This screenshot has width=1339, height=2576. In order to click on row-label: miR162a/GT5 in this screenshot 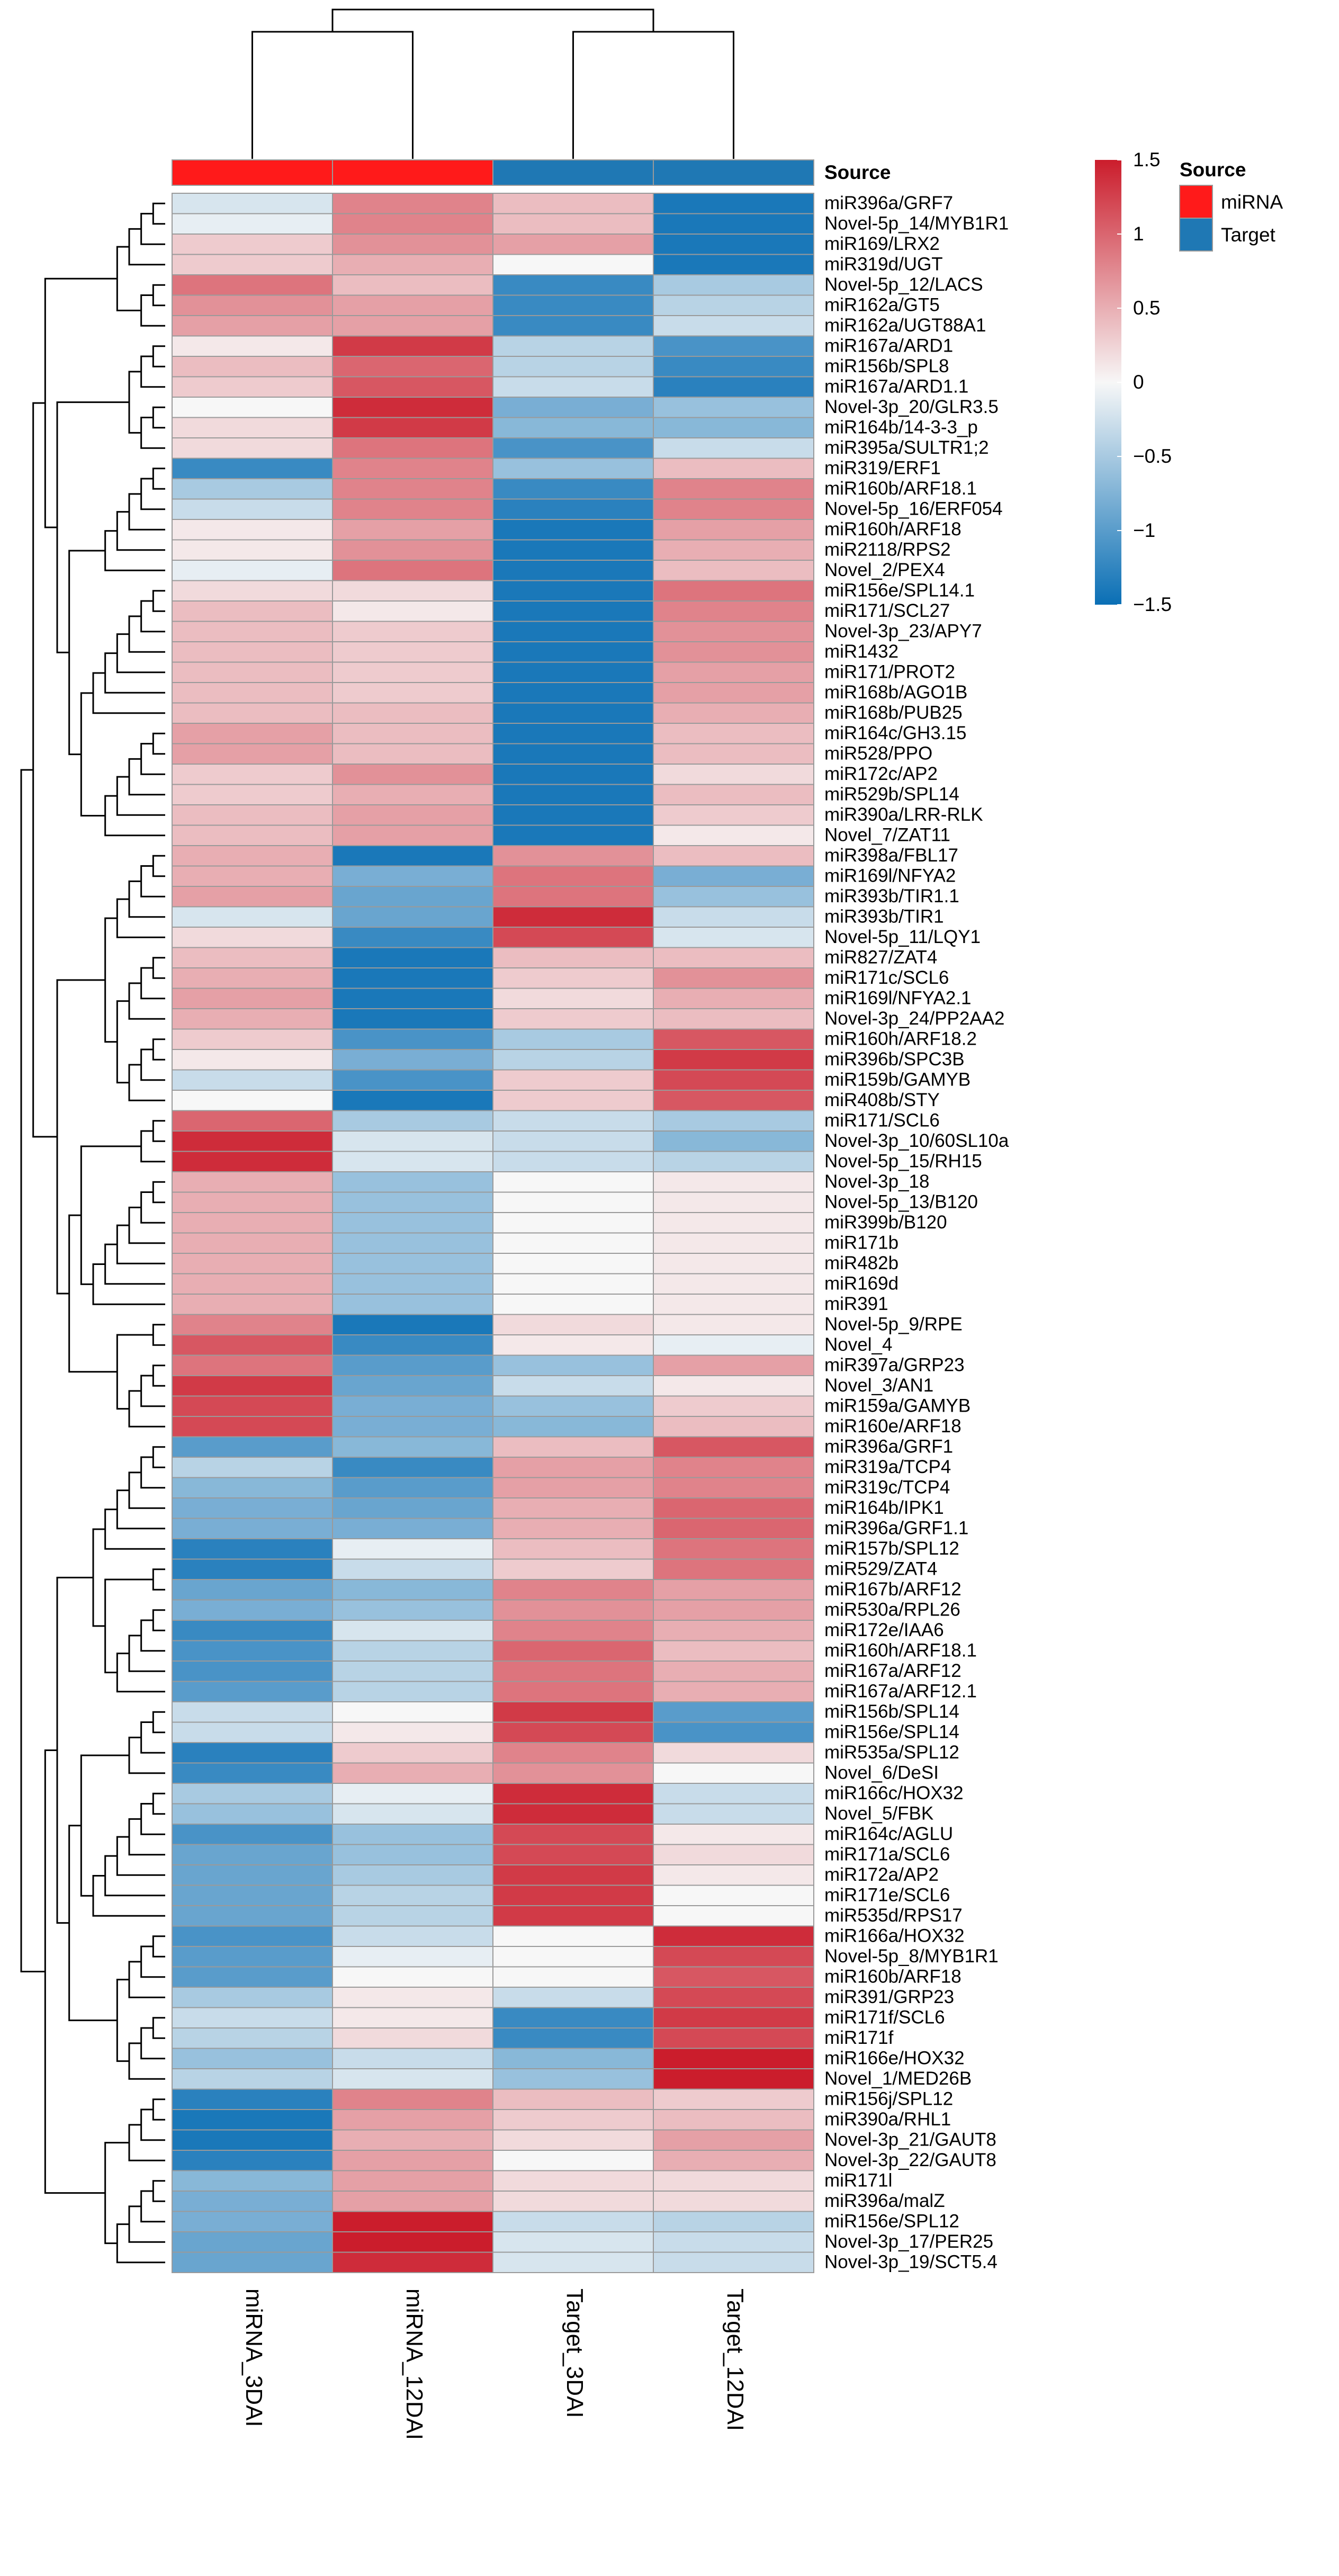, I will do `click(882, 305)`.